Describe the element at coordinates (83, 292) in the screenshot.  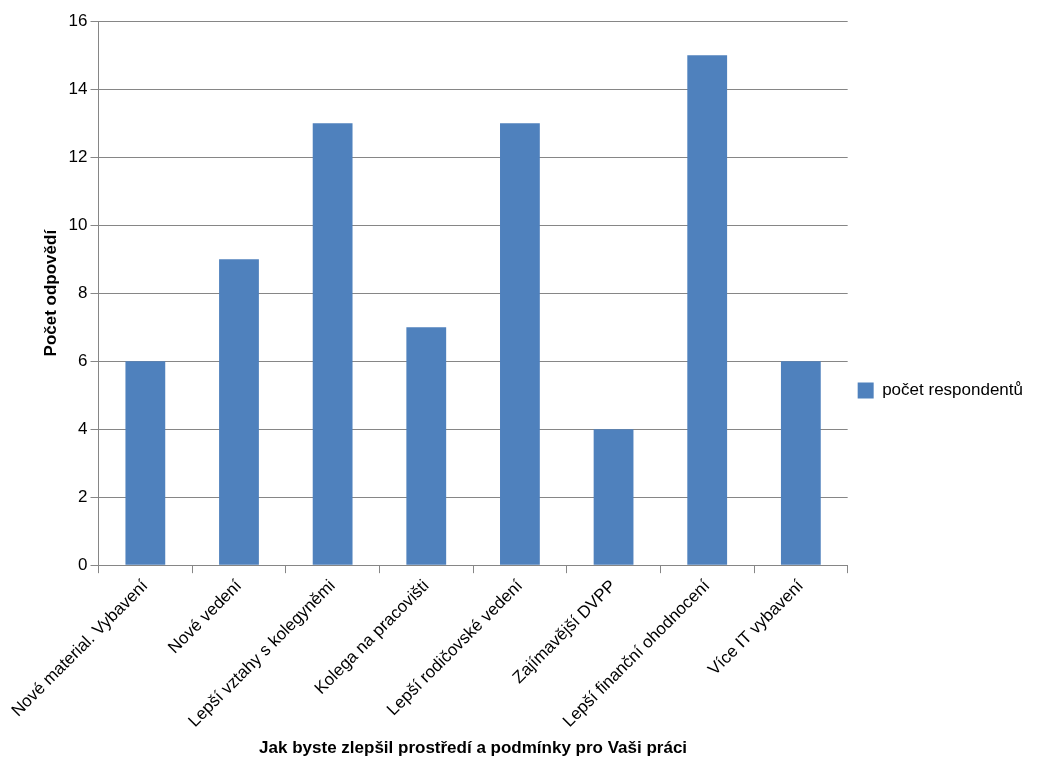
I see `y-tick-label: 8` at that location.